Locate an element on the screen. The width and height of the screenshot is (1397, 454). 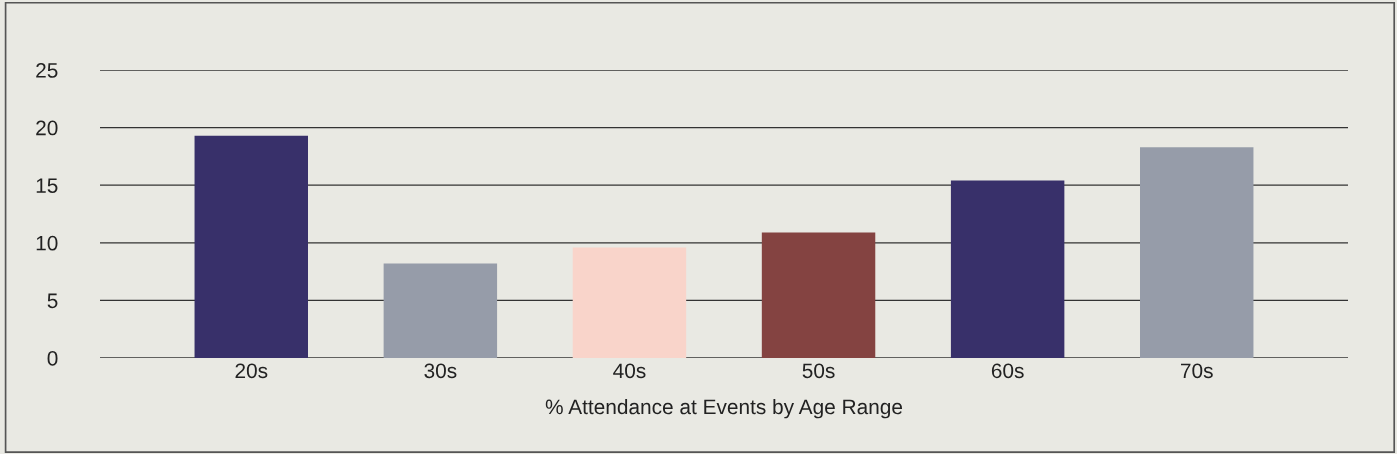
x-tick-label: 40s is located at coordinates (629, 371).